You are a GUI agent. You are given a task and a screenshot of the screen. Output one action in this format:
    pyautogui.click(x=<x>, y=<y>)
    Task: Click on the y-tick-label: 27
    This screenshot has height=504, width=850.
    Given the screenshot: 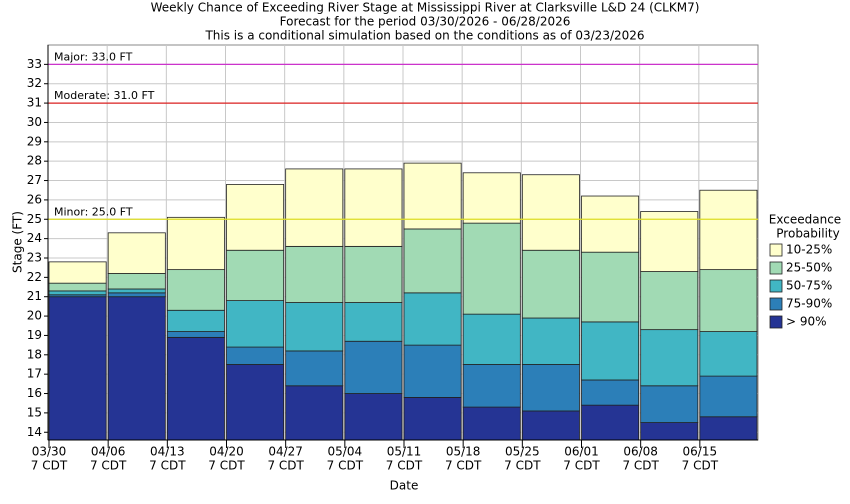 What is the action you would take?
    pyautogui.click(x=34, y=180)
    